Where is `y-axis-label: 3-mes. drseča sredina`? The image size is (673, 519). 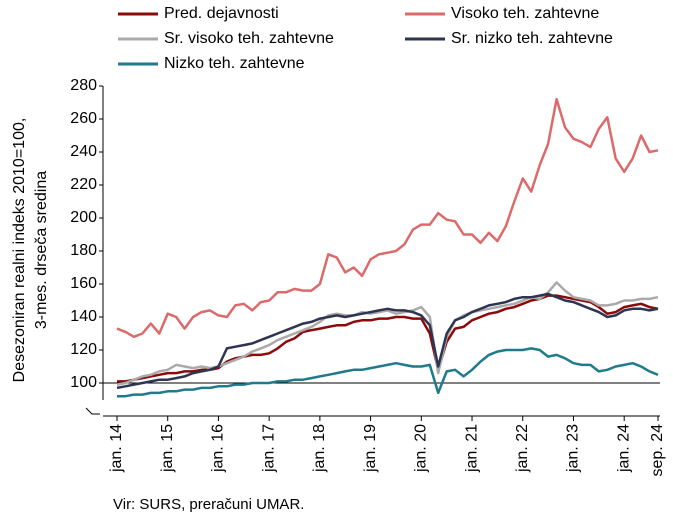 y-axis-label: 3-mes. drseča sredina is located at coordinates (41, 250).